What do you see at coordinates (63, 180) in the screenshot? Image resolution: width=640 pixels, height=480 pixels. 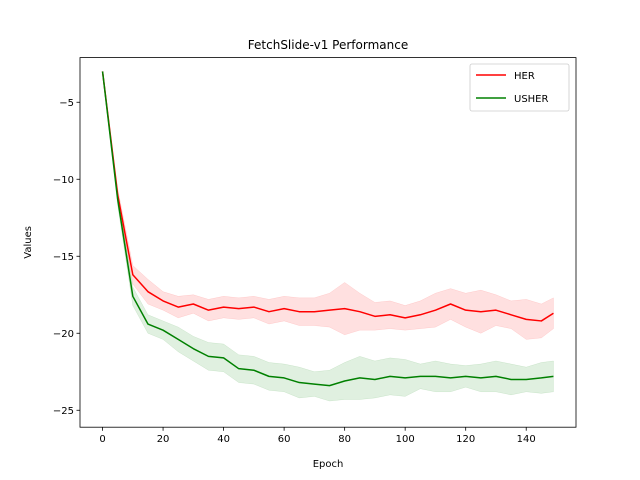 I see `y-tick-label: −10` at bounding box center [63, 180].